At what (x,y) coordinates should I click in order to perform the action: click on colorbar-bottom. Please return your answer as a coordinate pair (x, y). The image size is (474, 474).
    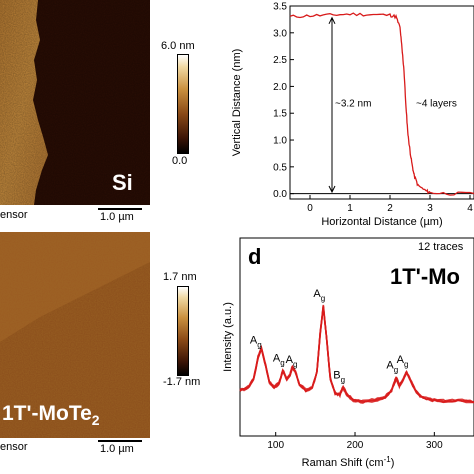
    Looking at the image, I should click on (183, 331).